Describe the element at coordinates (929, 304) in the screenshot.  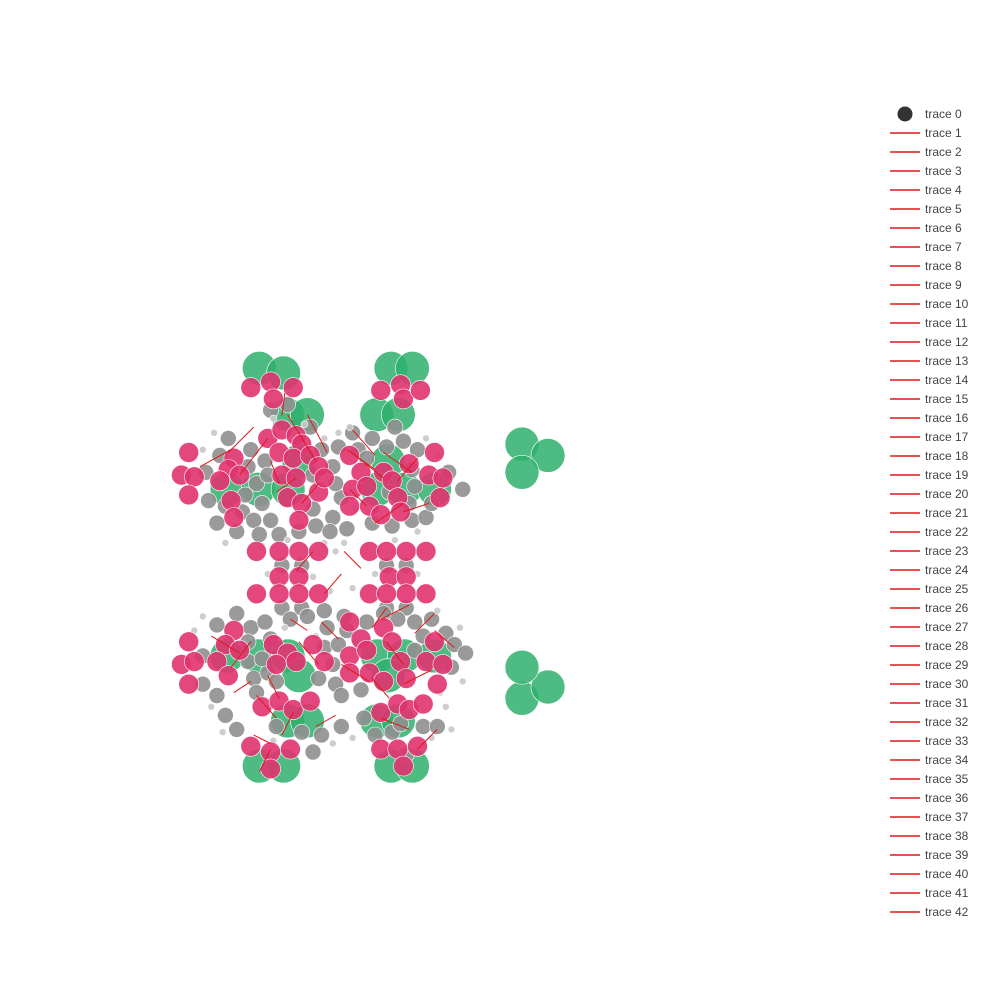
I see `legend-item: trace 10` at that location.